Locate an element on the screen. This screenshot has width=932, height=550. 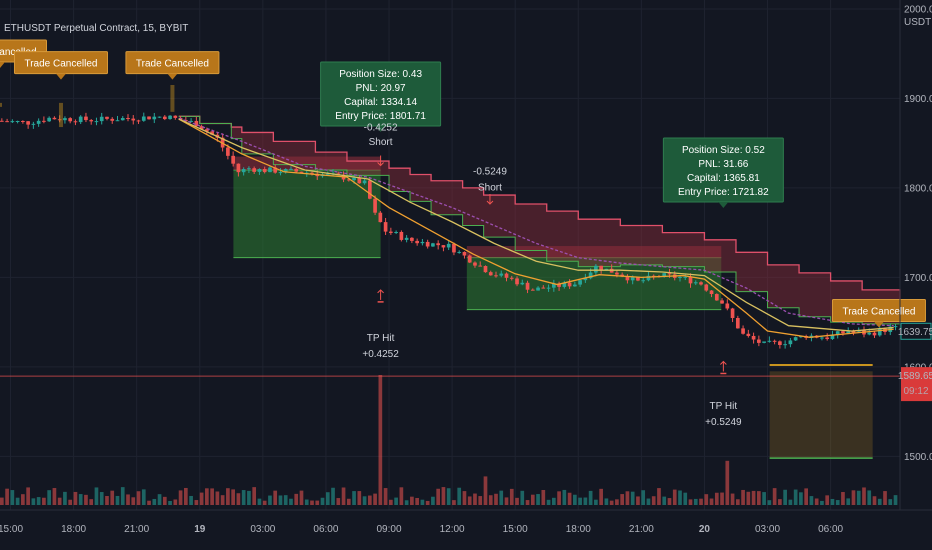
red-zone is located at coordinates (594, 252).